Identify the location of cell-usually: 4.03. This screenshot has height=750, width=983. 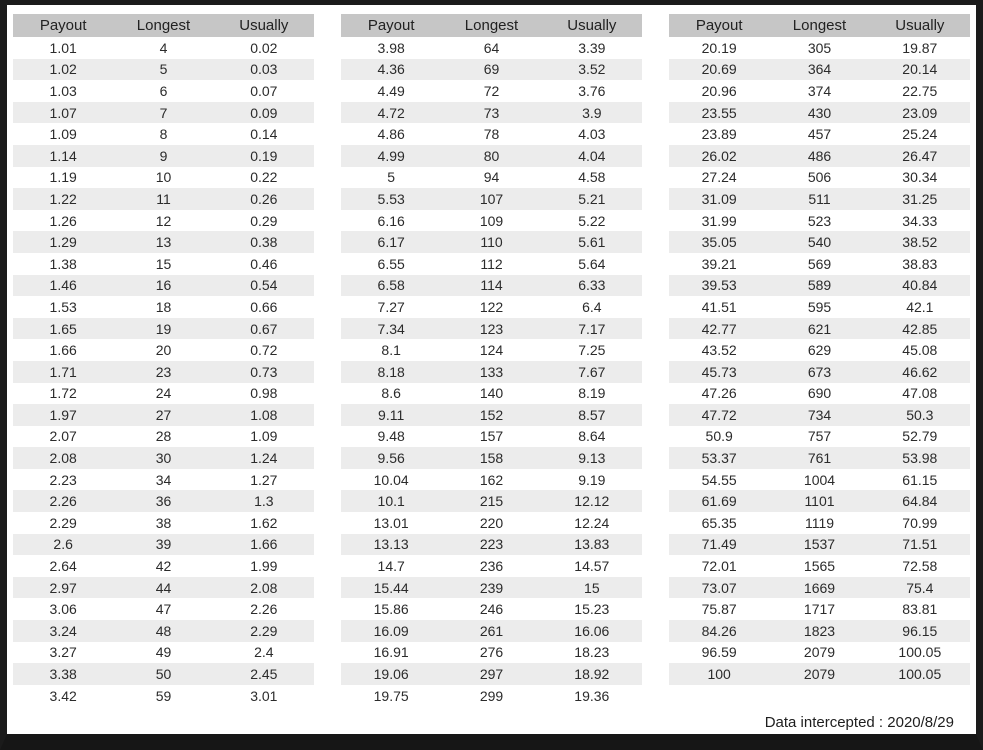
(592, 134).